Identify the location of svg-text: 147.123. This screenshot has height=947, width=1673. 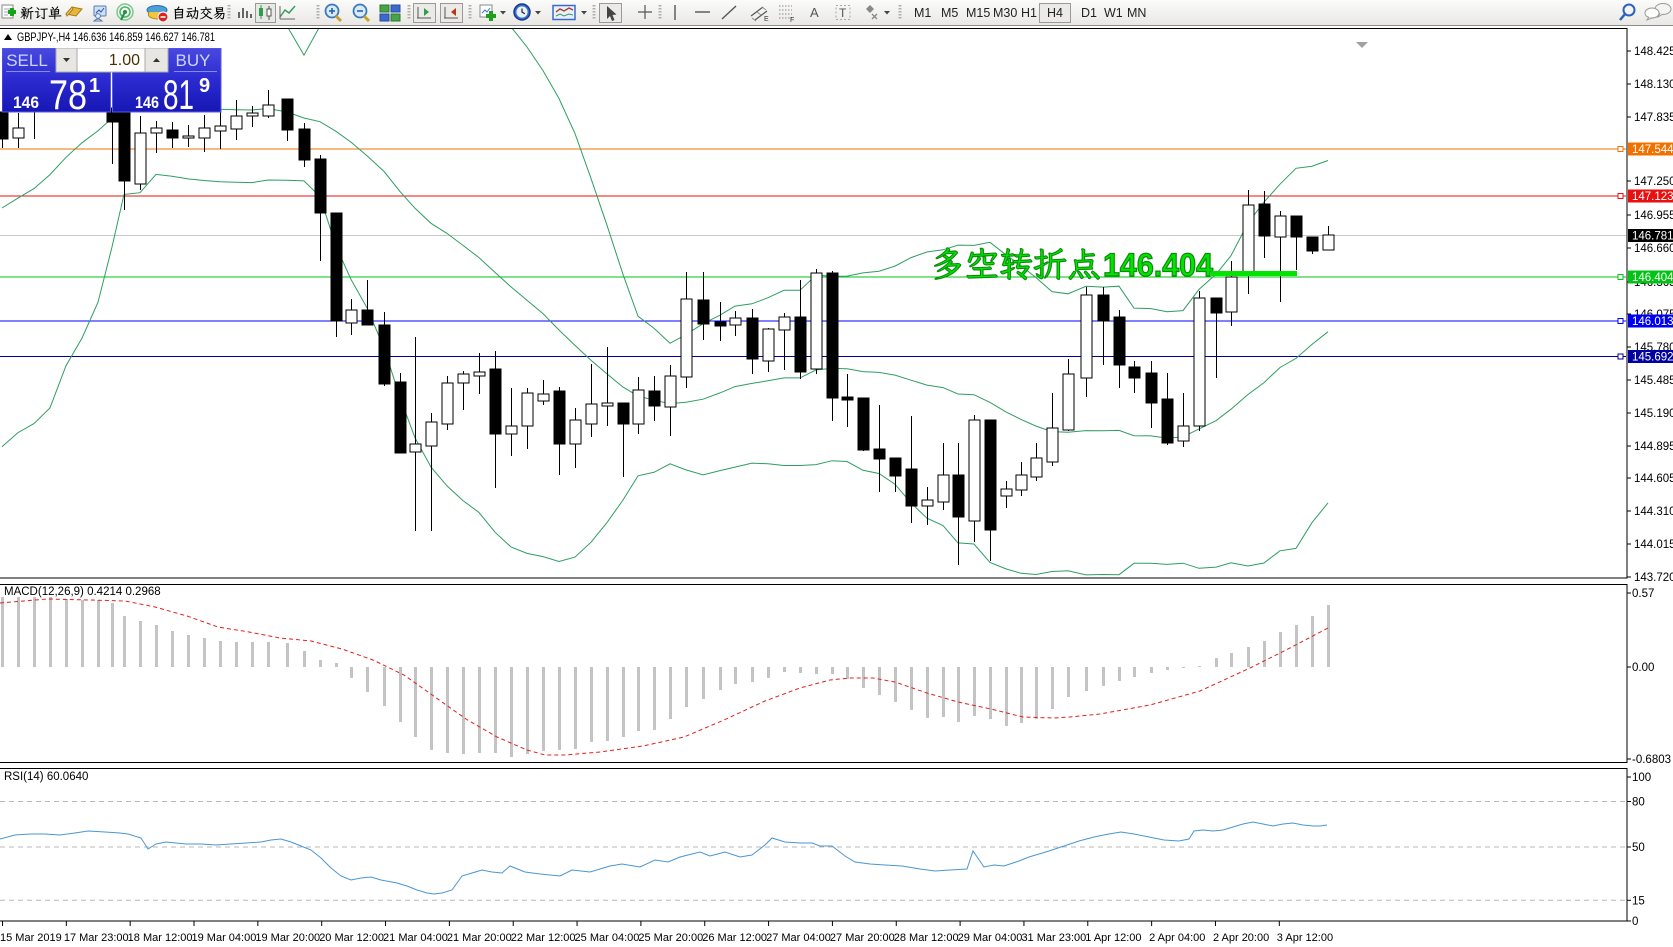
(1652, 197).